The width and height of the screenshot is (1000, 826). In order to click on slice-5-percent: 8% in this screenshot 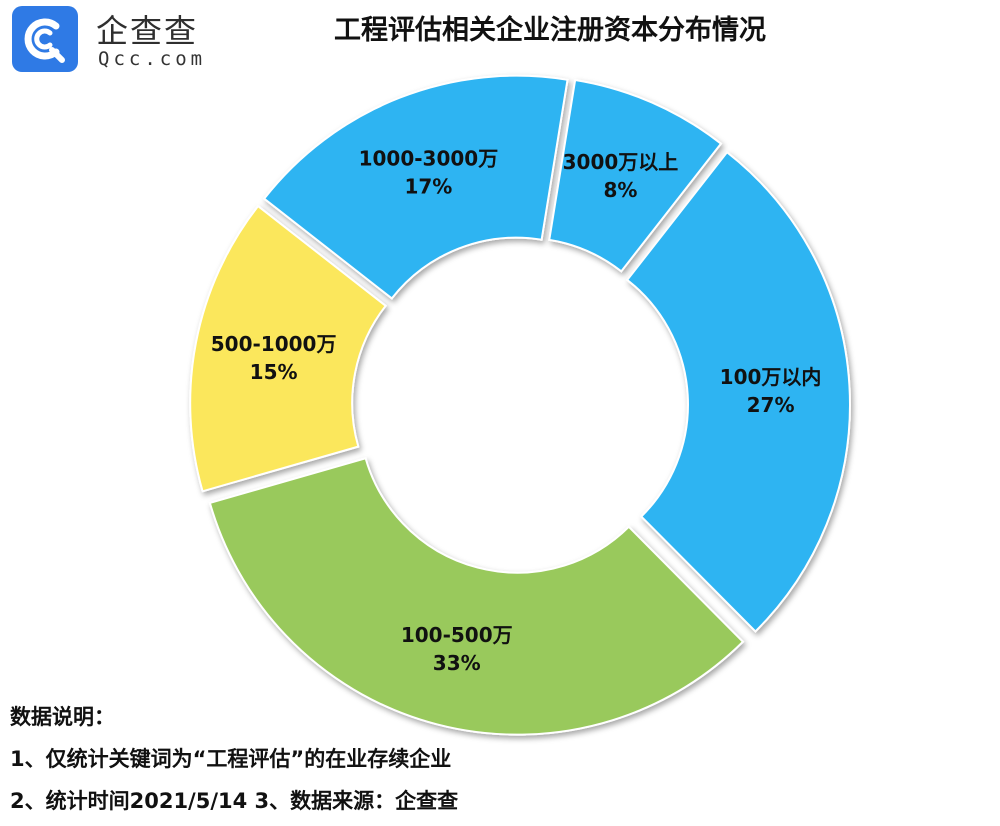, I will do `click(621, 190)`.